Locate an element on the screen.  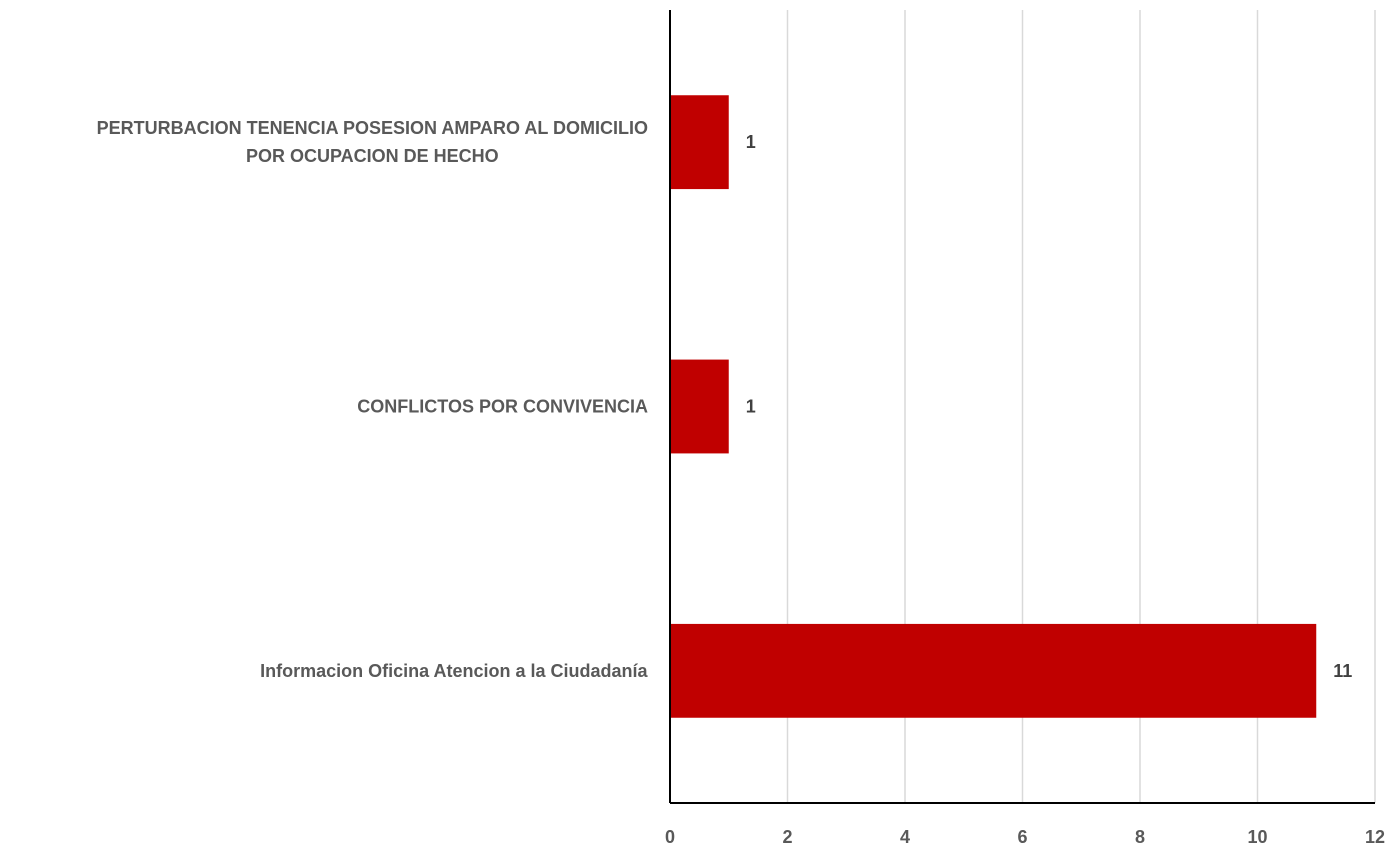
category-label-line: CONFLICTOS POR CONVIVENCIA is located at coordinates (502, 407).